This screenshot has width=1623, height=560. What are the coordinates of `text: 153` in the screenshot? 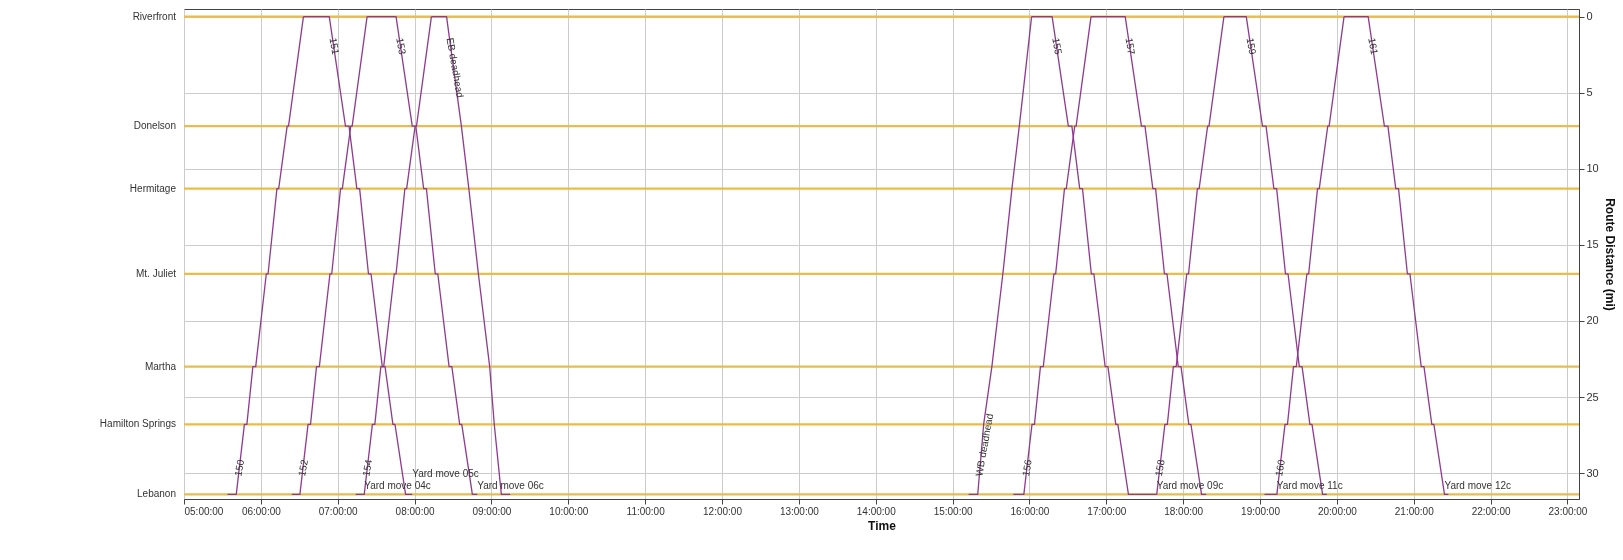 It's located at (401, 46).